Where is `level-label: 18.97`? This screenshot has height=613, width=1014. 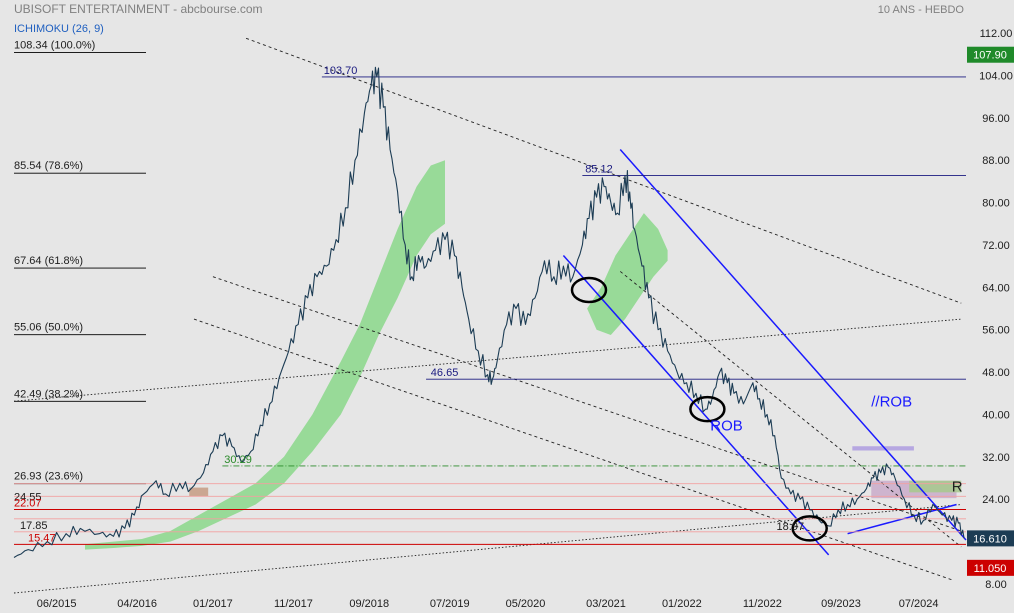 level-label: 18.97 is located at coordinates (791, 527).